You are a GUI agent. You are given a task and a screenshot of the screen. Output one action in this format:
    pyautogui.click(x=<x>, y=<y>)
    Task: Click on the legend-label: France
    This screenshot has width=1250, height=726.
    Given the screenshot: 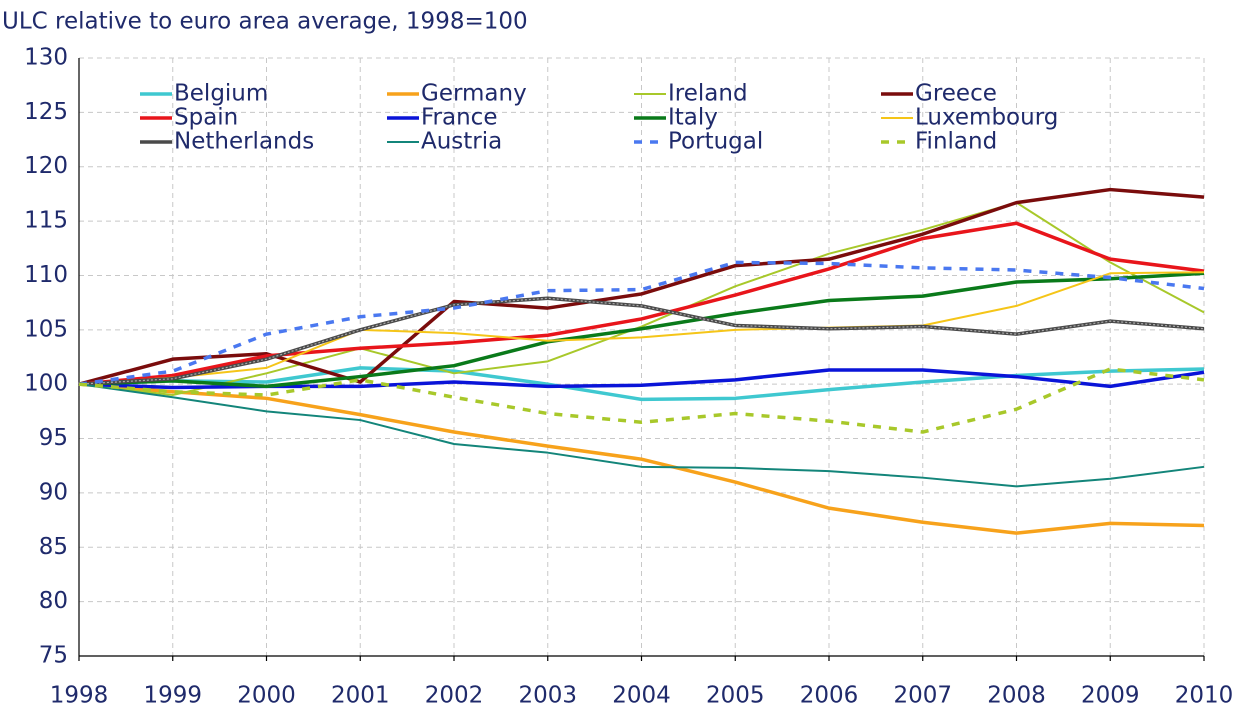 What is the action you would take?
    pyautogui.click(x=459, y=118)
    